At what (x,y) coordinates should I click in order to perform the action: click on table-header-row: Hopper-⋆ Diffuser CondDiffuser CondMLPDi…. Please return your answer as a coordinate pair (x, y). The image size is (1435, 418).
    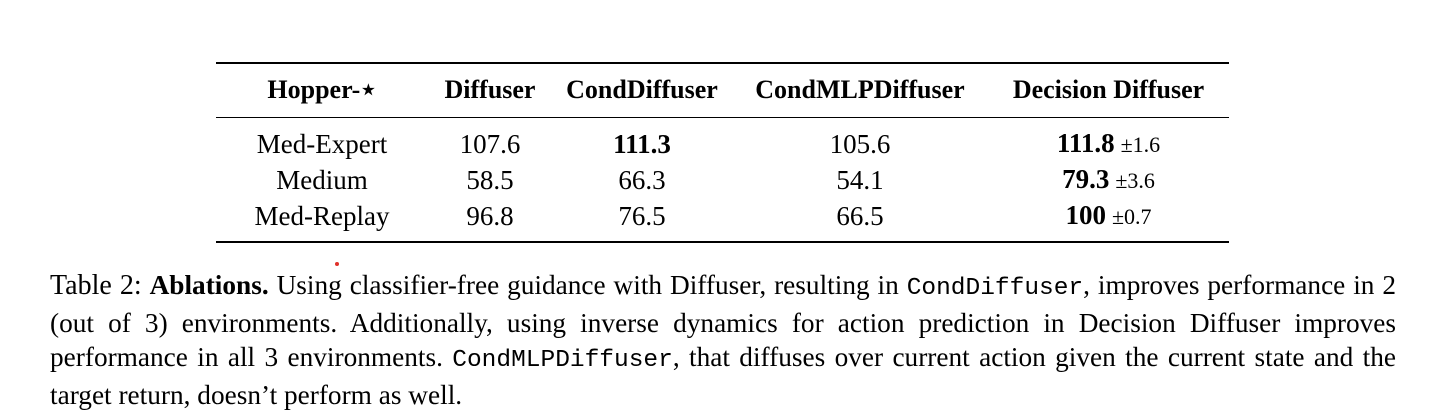
    Looking at the image, I should click on (722, 90).